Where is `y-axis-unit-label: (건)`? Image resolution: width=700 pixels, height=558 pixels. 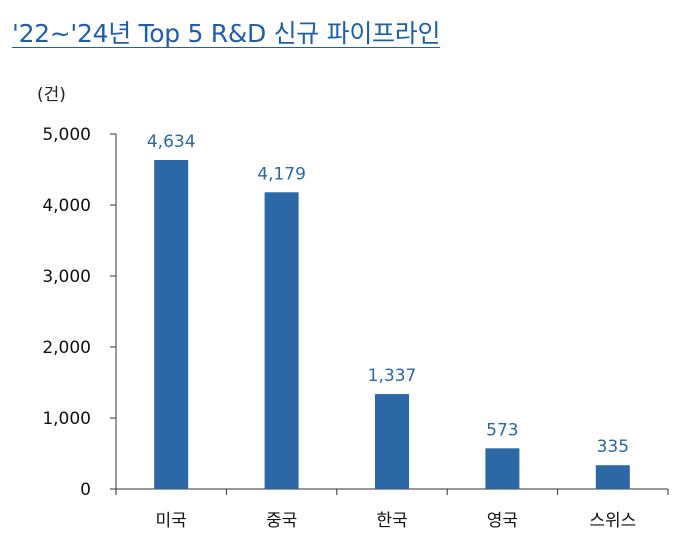
y-axis-unit-label: (건) is located at coordinates (51, 95).